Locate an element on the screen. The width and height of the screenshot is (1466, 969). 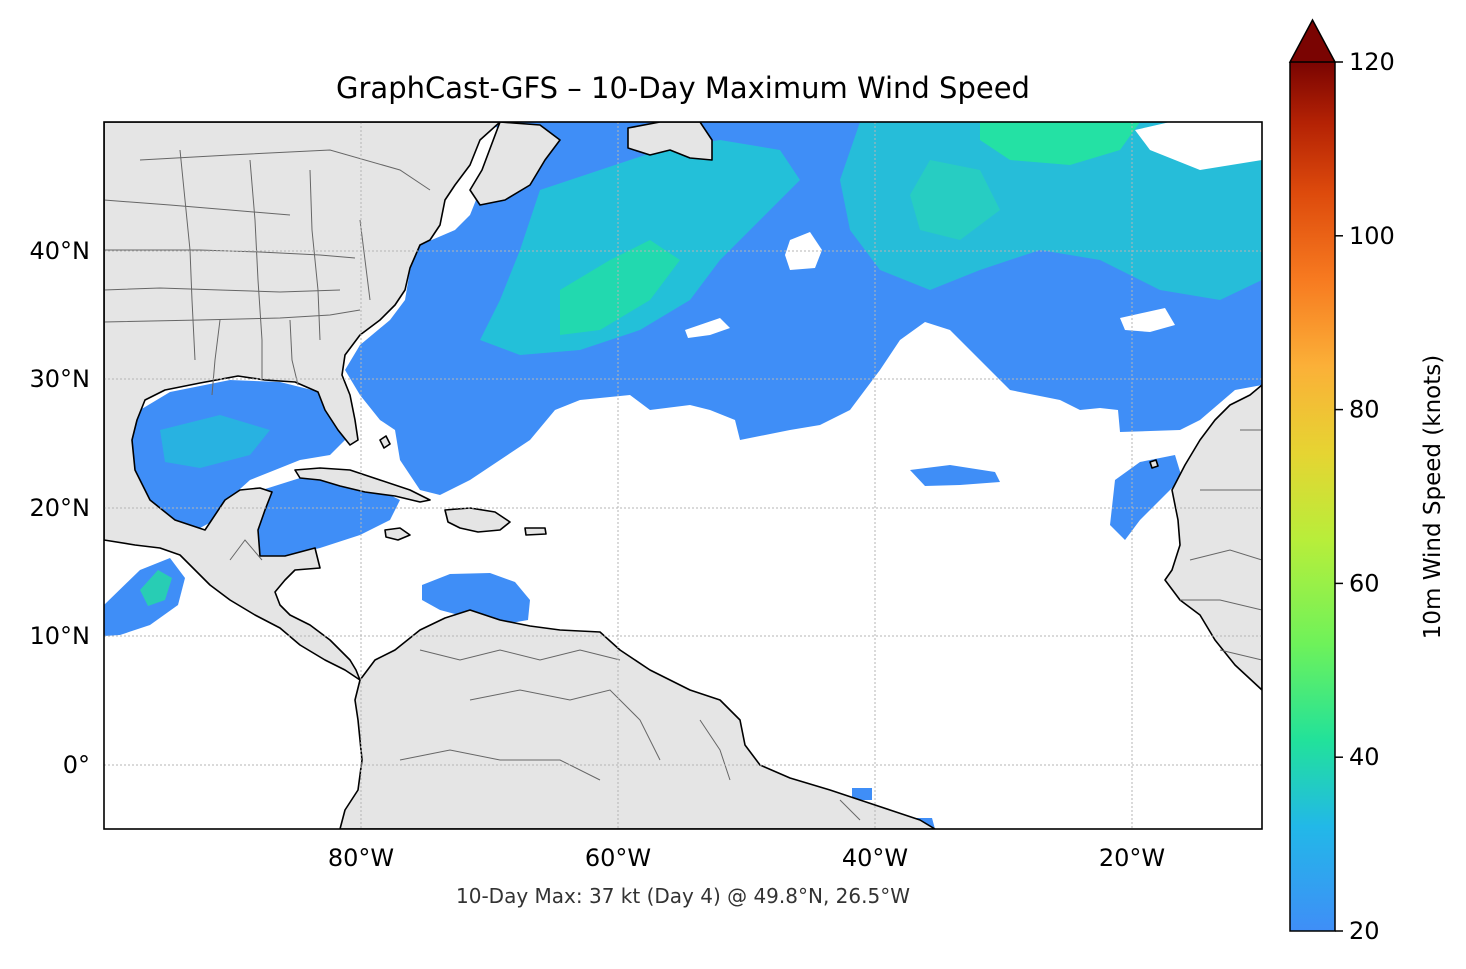
colorbar-gradient is located at coordinates (1312, 496).